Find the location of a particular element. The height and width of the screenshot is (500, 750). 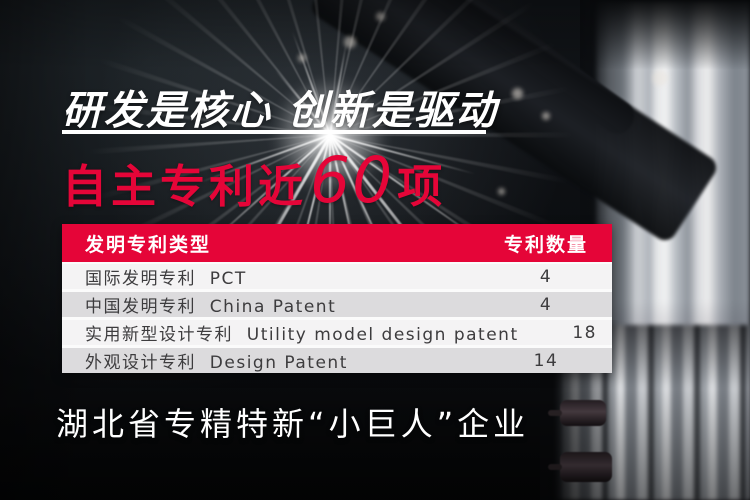

row-label: 外观设计专利 Design Patent is located at coordinates (216, 363).